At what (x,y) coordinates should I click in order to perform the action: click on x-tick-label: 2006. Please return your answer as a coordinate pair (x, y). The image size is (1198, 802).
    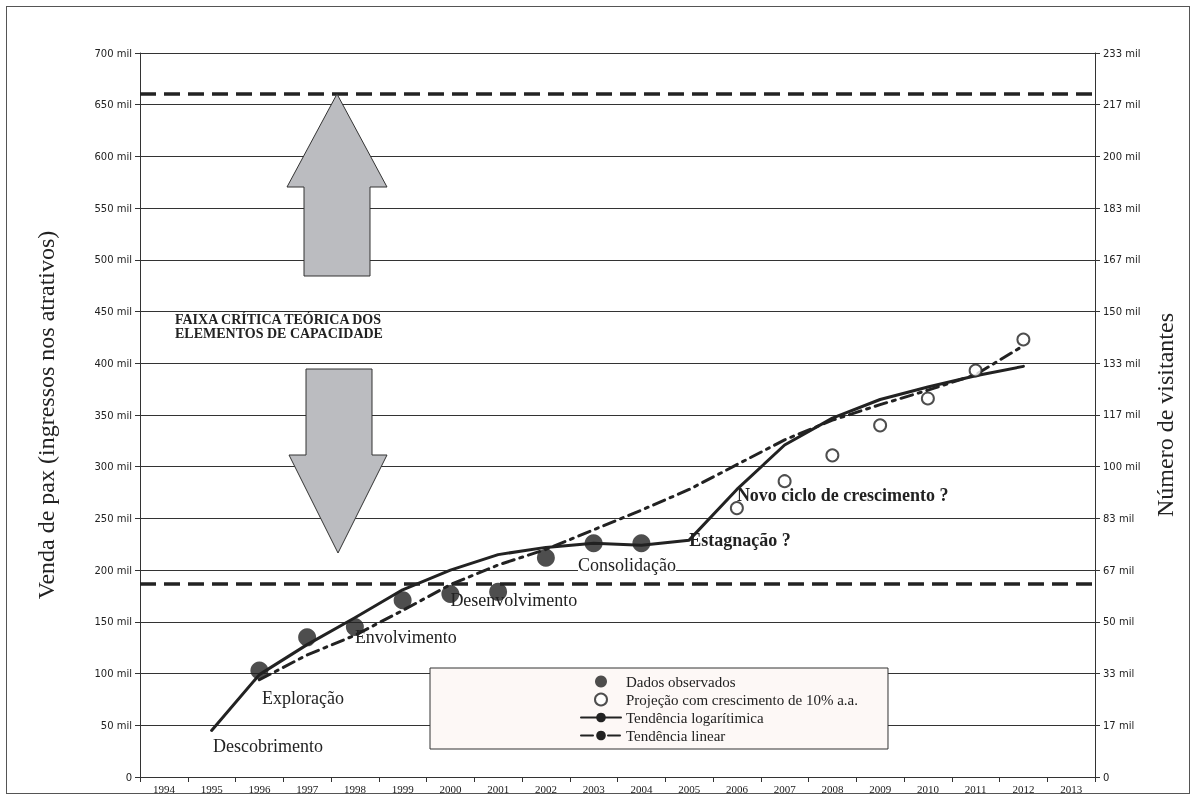
    Looking at the image, I should click on (737, 788).